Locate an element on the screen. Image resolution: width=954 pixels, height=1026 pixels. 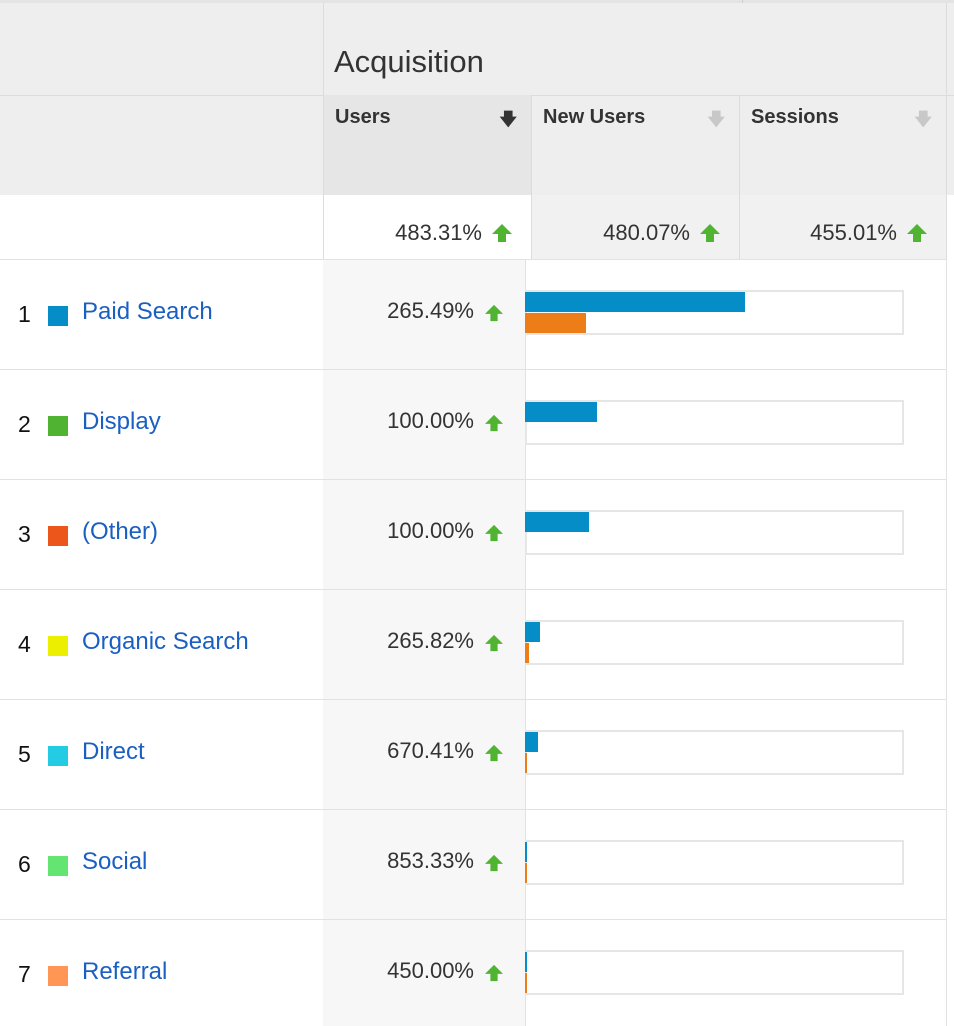
column-header-label: Sessions is located at coordinates (795, 117).